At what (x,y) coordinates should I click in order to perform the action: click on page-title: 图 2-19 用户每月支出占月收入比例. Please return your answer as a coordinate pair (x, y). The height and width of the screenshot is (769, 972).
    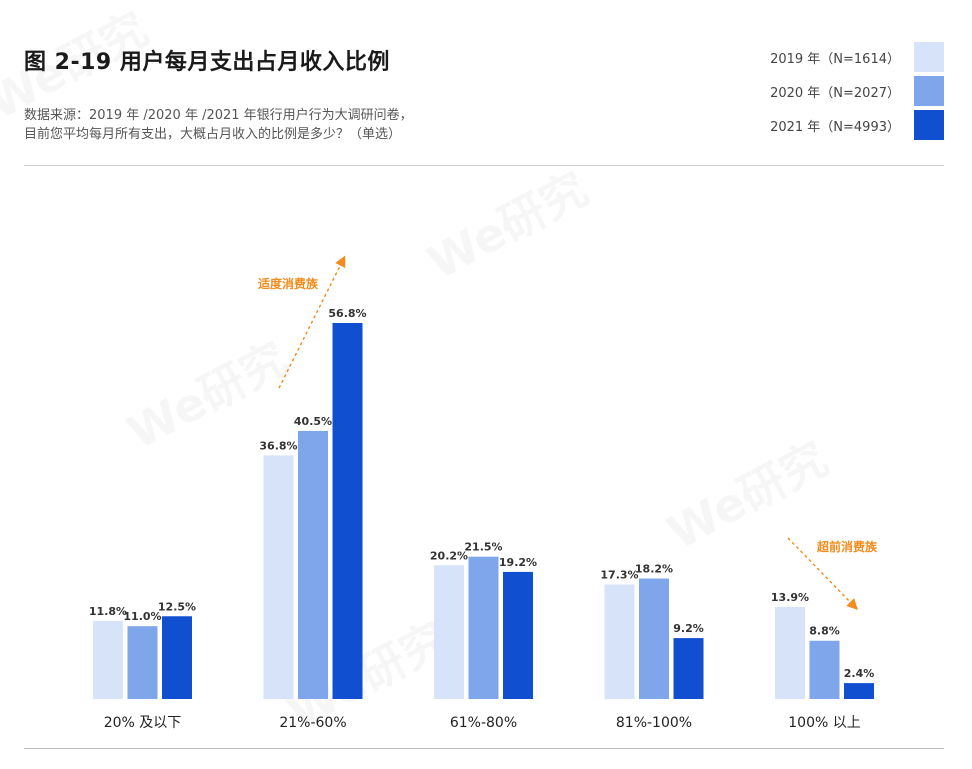
    Looking at the image, I should click on (207, 62).